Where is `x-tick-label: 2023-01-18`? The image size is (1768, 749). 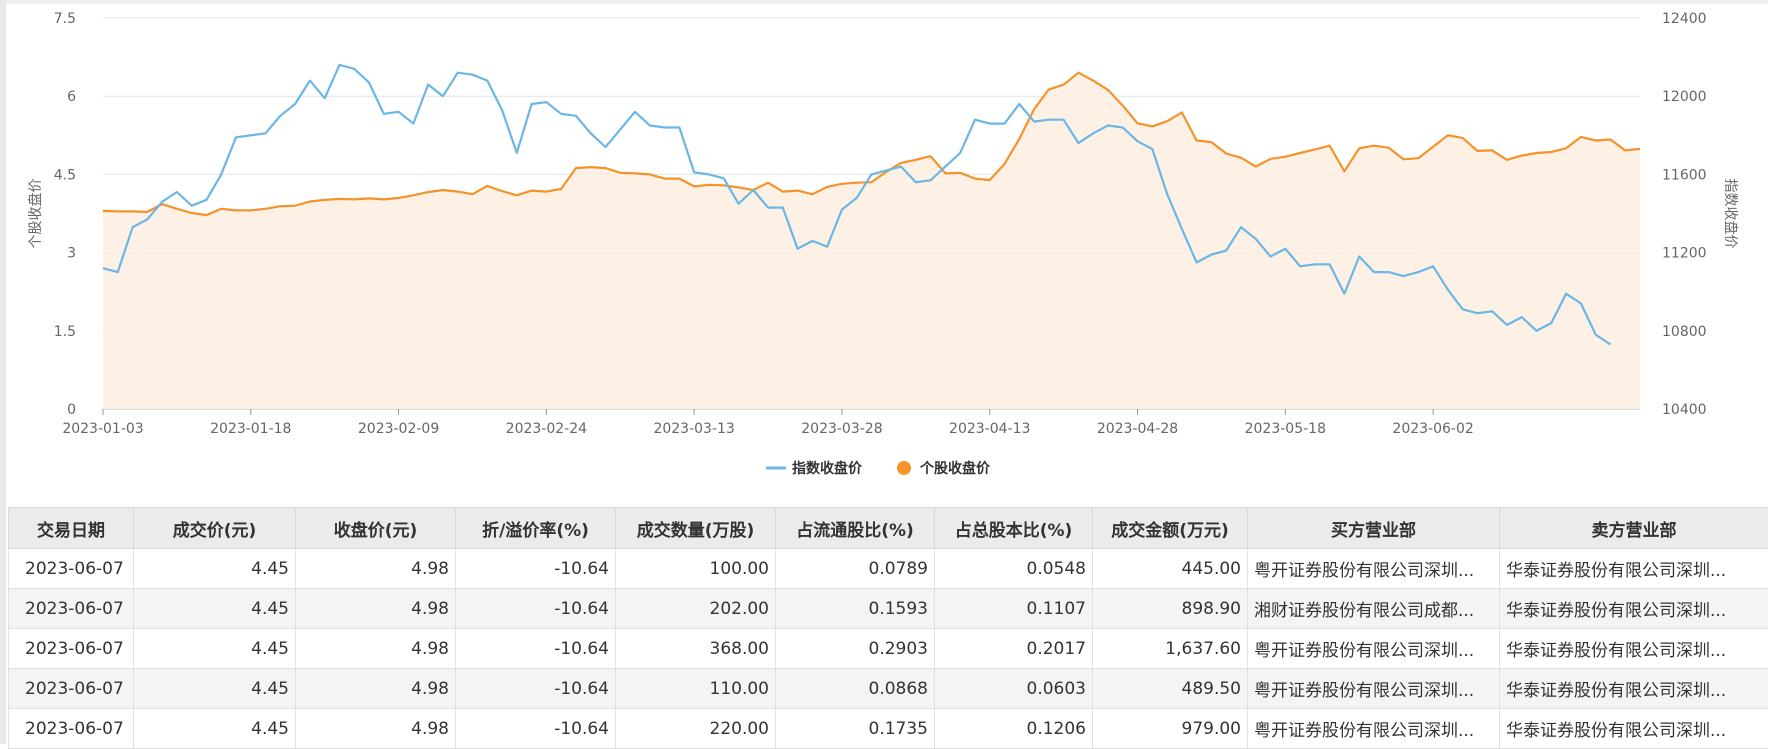
x-tick-label: 2023-01-18 is located at coordinates (250, 429).